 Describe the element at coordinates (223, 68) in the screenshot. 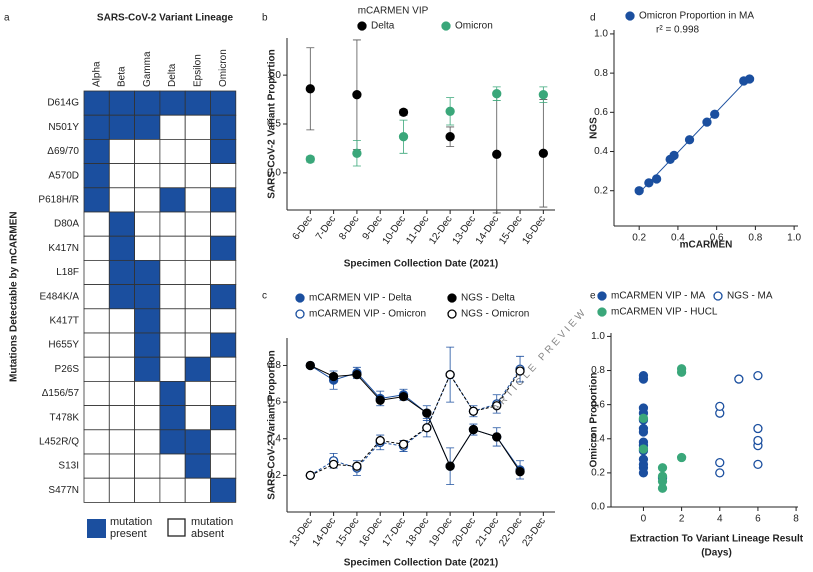

I see `column-label: Omicron` at that location.